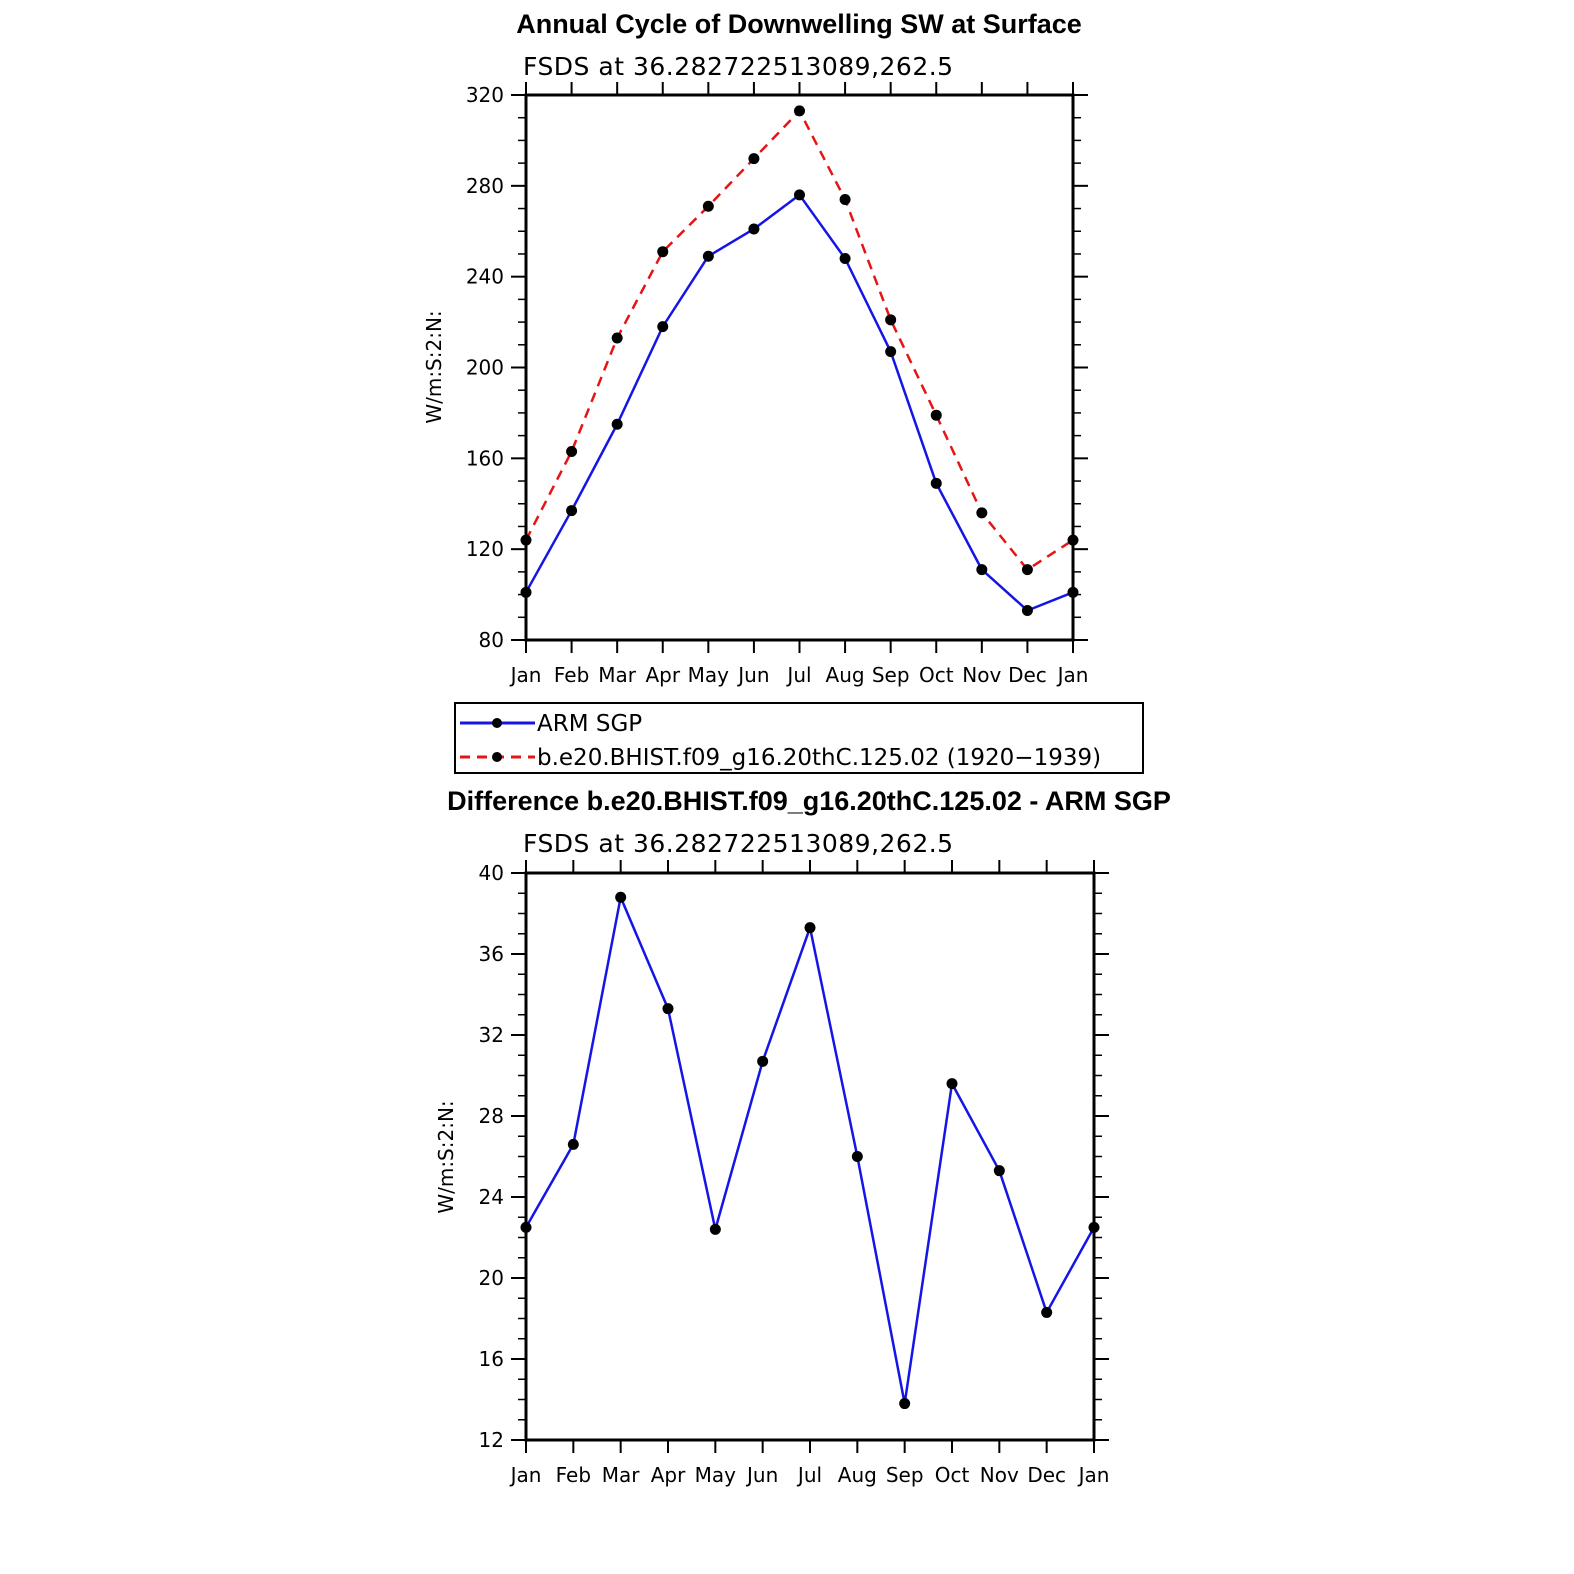 The width and height of the screenshot is (1574, 1574). What do you see at coordinates (491, 640) in the screenshot?
I see `y-tick-label: 80` at bounding box center [491, 640].